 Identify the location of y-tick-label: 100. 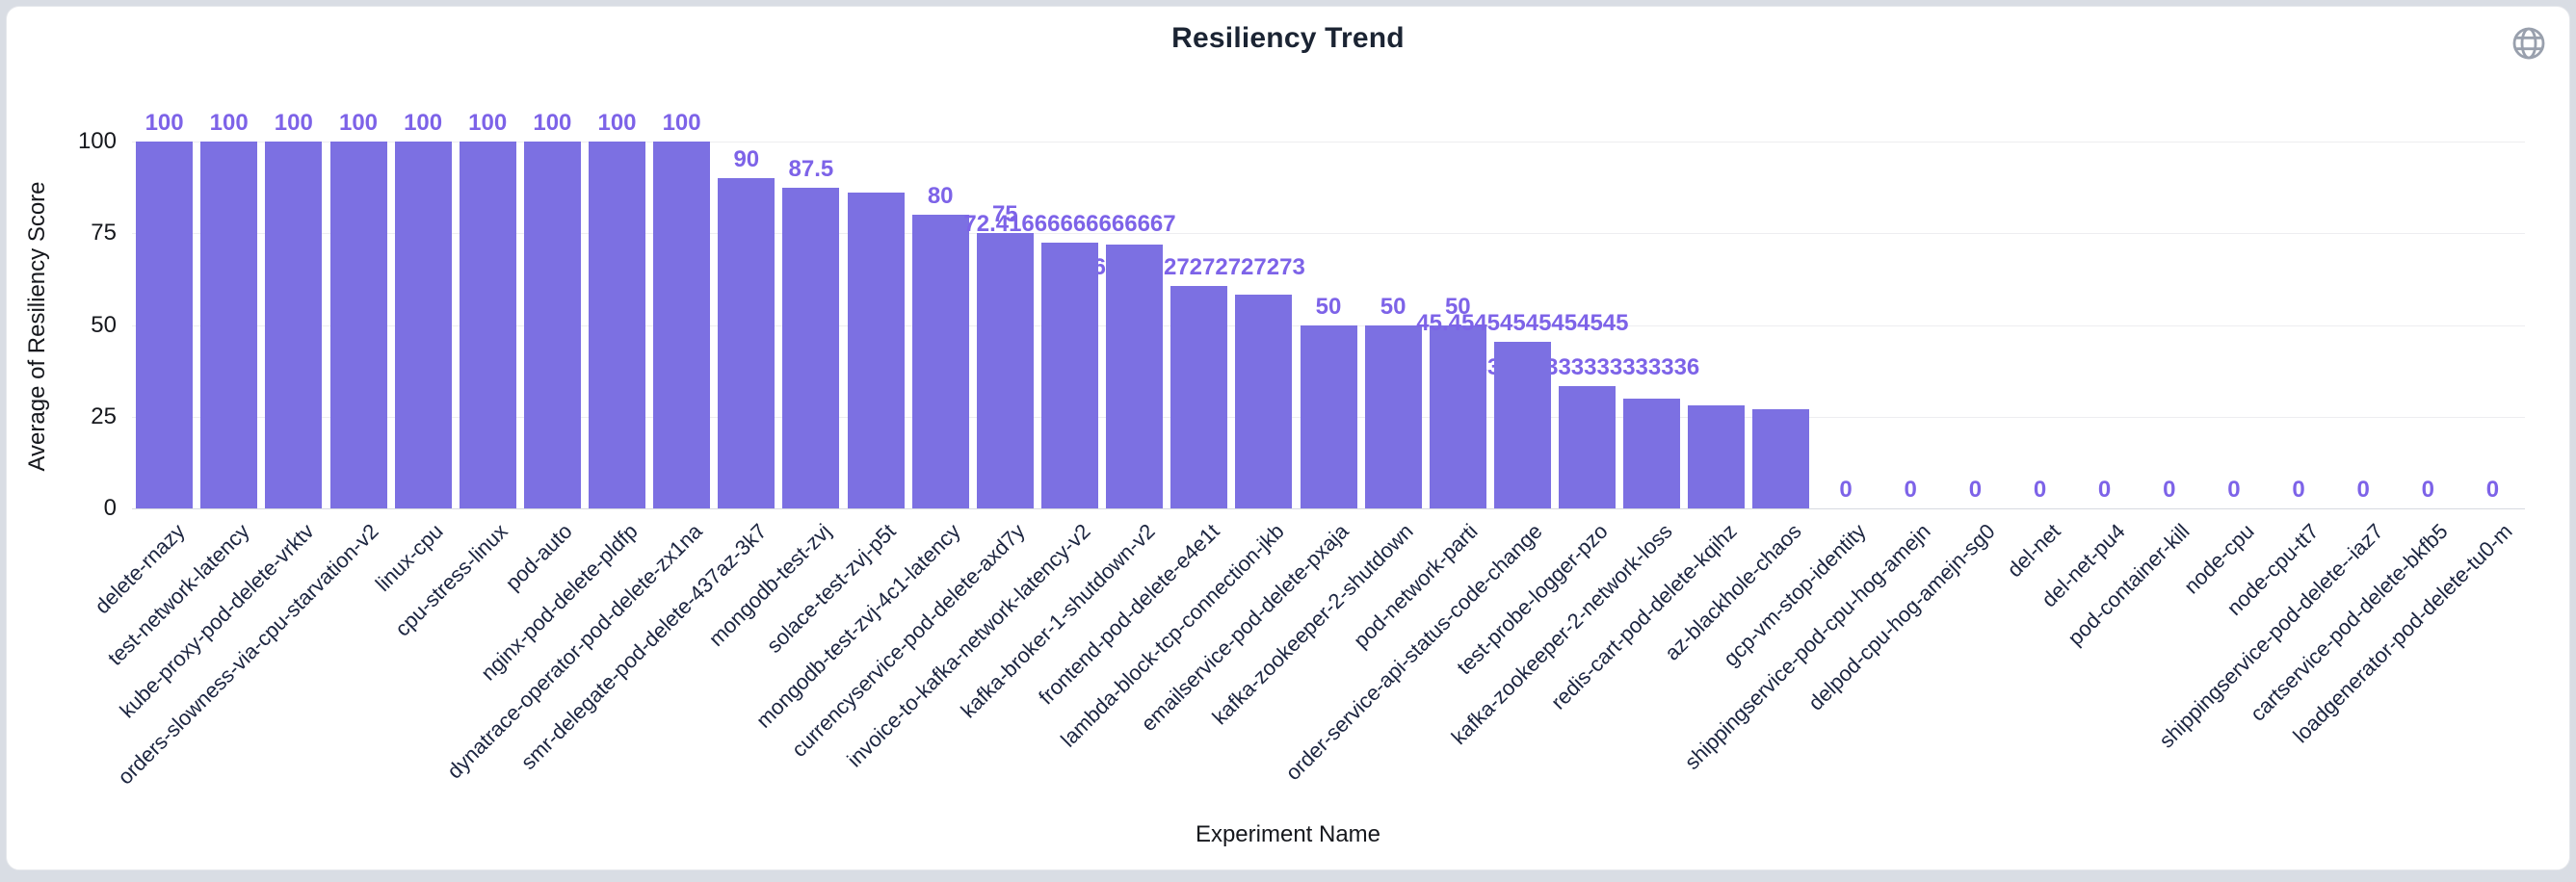
(97, 141).